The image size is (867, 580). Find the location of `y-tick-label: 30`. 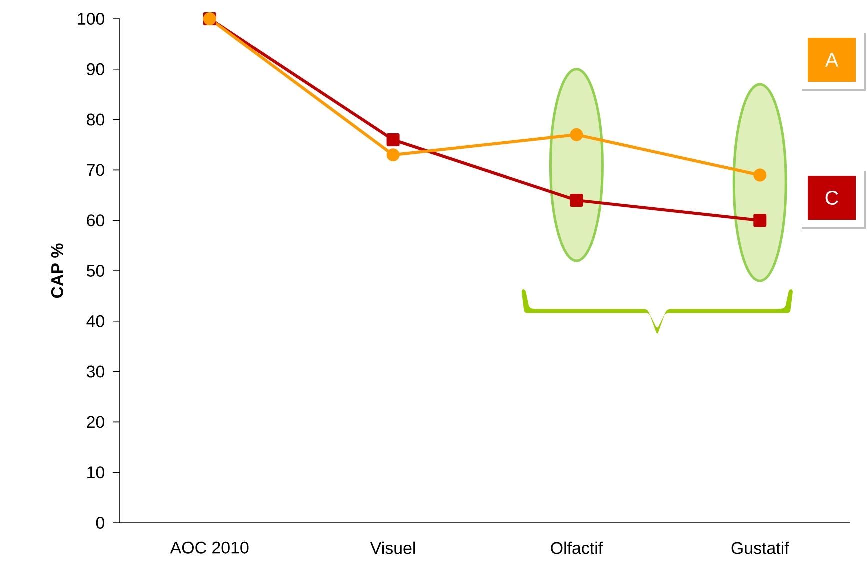

y-tick-label: 30 is located at coordinates (95, 372).